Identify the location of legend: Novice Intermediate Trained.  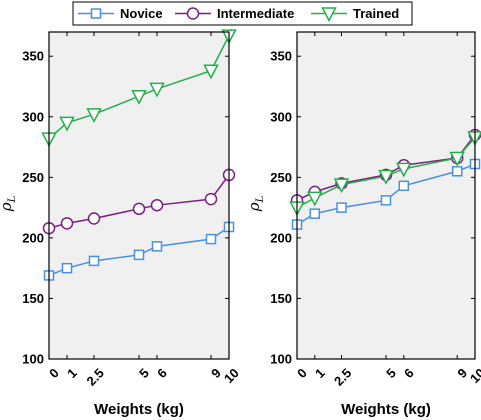
(242, 13).